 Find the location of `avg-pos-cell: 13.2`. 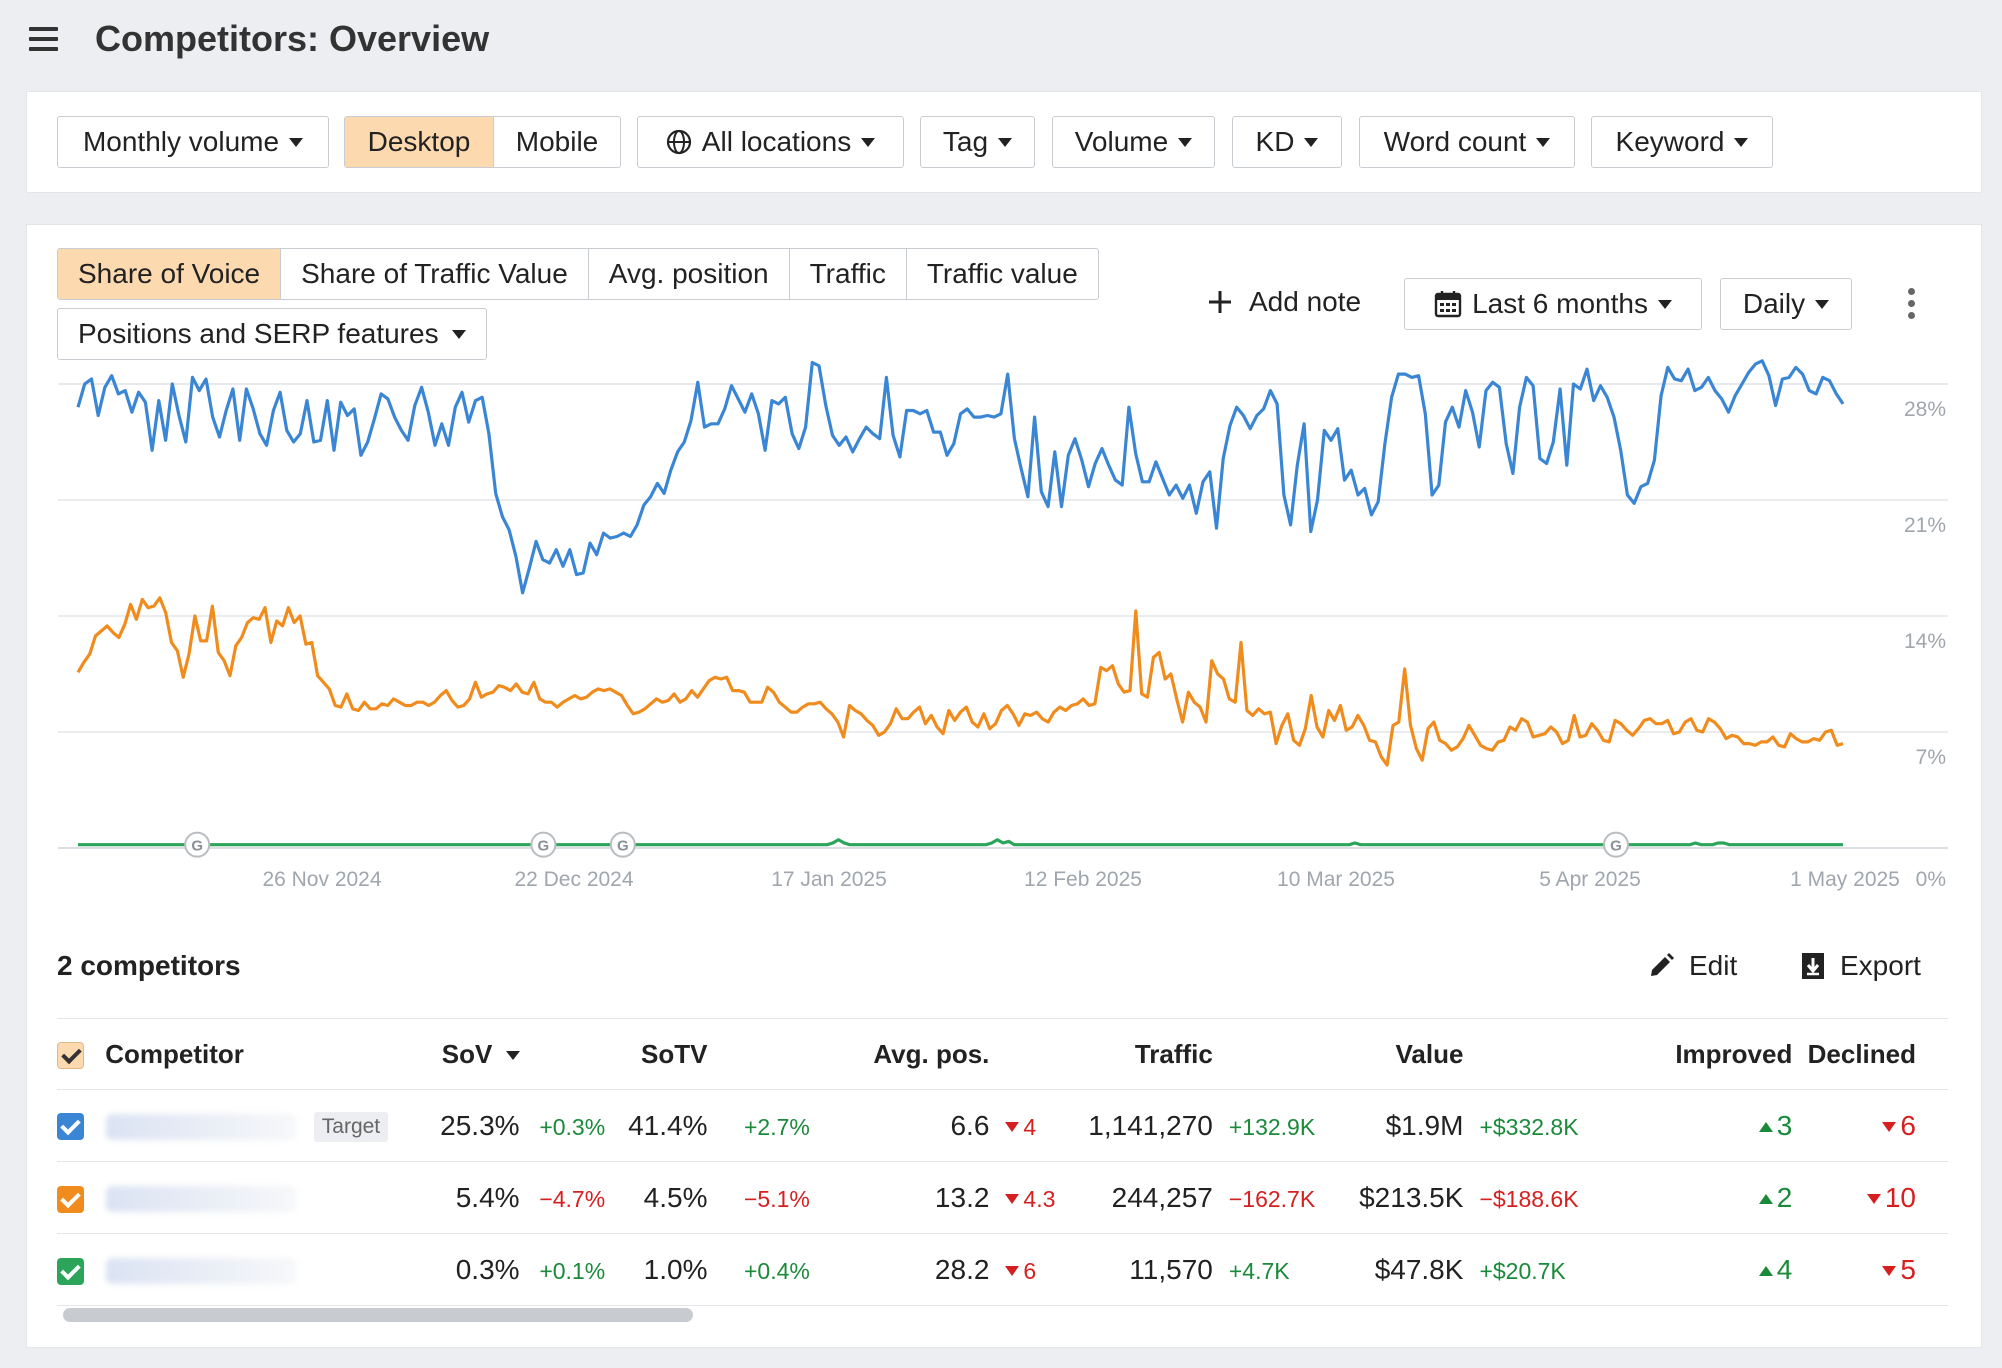

avg-pos-cell: 13.2 is located at coordinates (899, 1197).